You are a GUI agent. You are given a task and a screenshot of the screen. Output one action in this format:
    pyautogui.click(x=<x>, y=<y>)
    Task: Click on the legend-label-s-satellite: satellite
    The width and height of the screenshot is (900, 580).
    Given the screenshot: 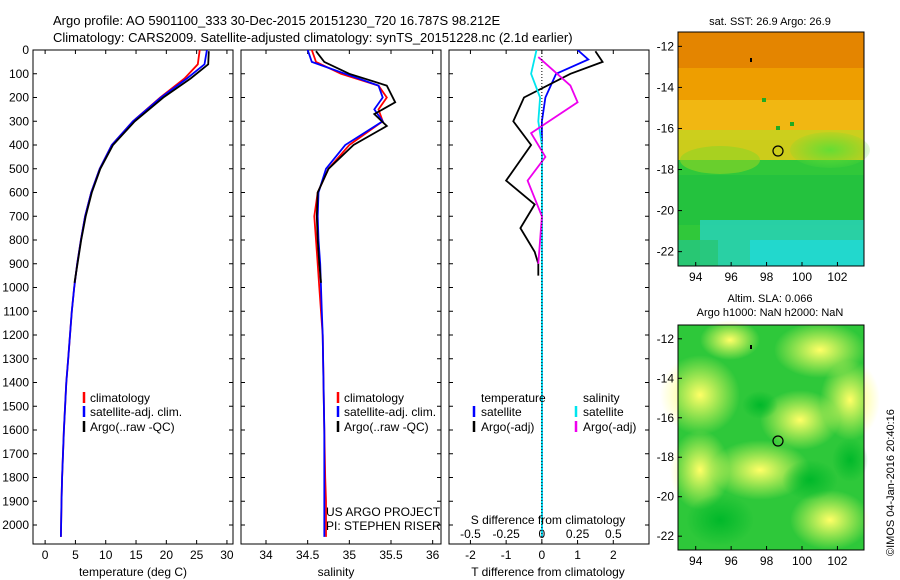 What is the action you would take?
    pyautogui.click(x=603, y=412)
    